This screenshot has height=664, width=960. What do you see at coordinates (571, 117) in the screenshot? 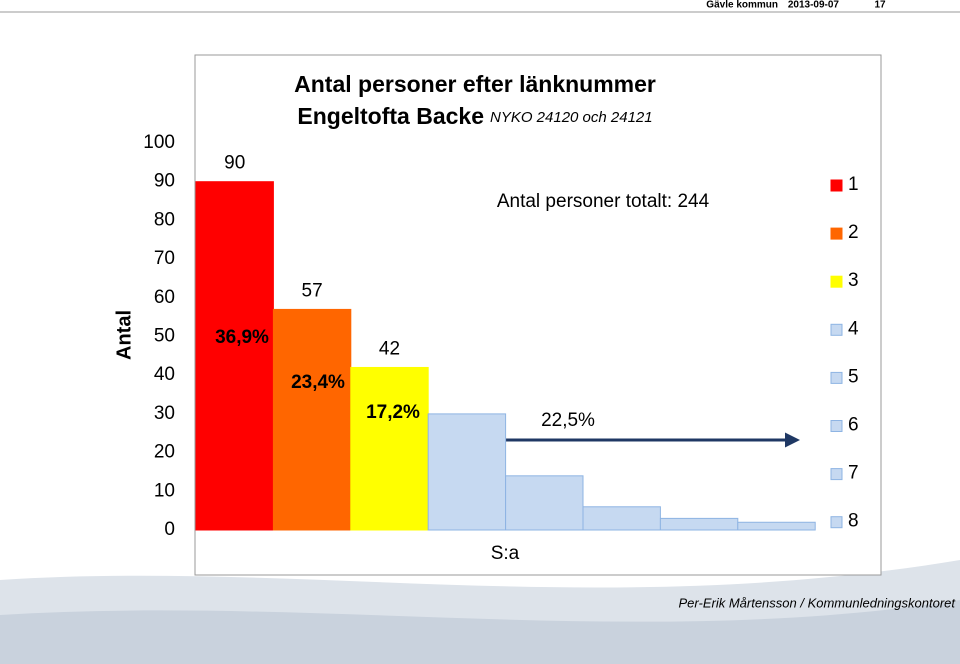
I see `subtitle-note: NYKO 24120 och 24121` at bounding box center [571, 117].